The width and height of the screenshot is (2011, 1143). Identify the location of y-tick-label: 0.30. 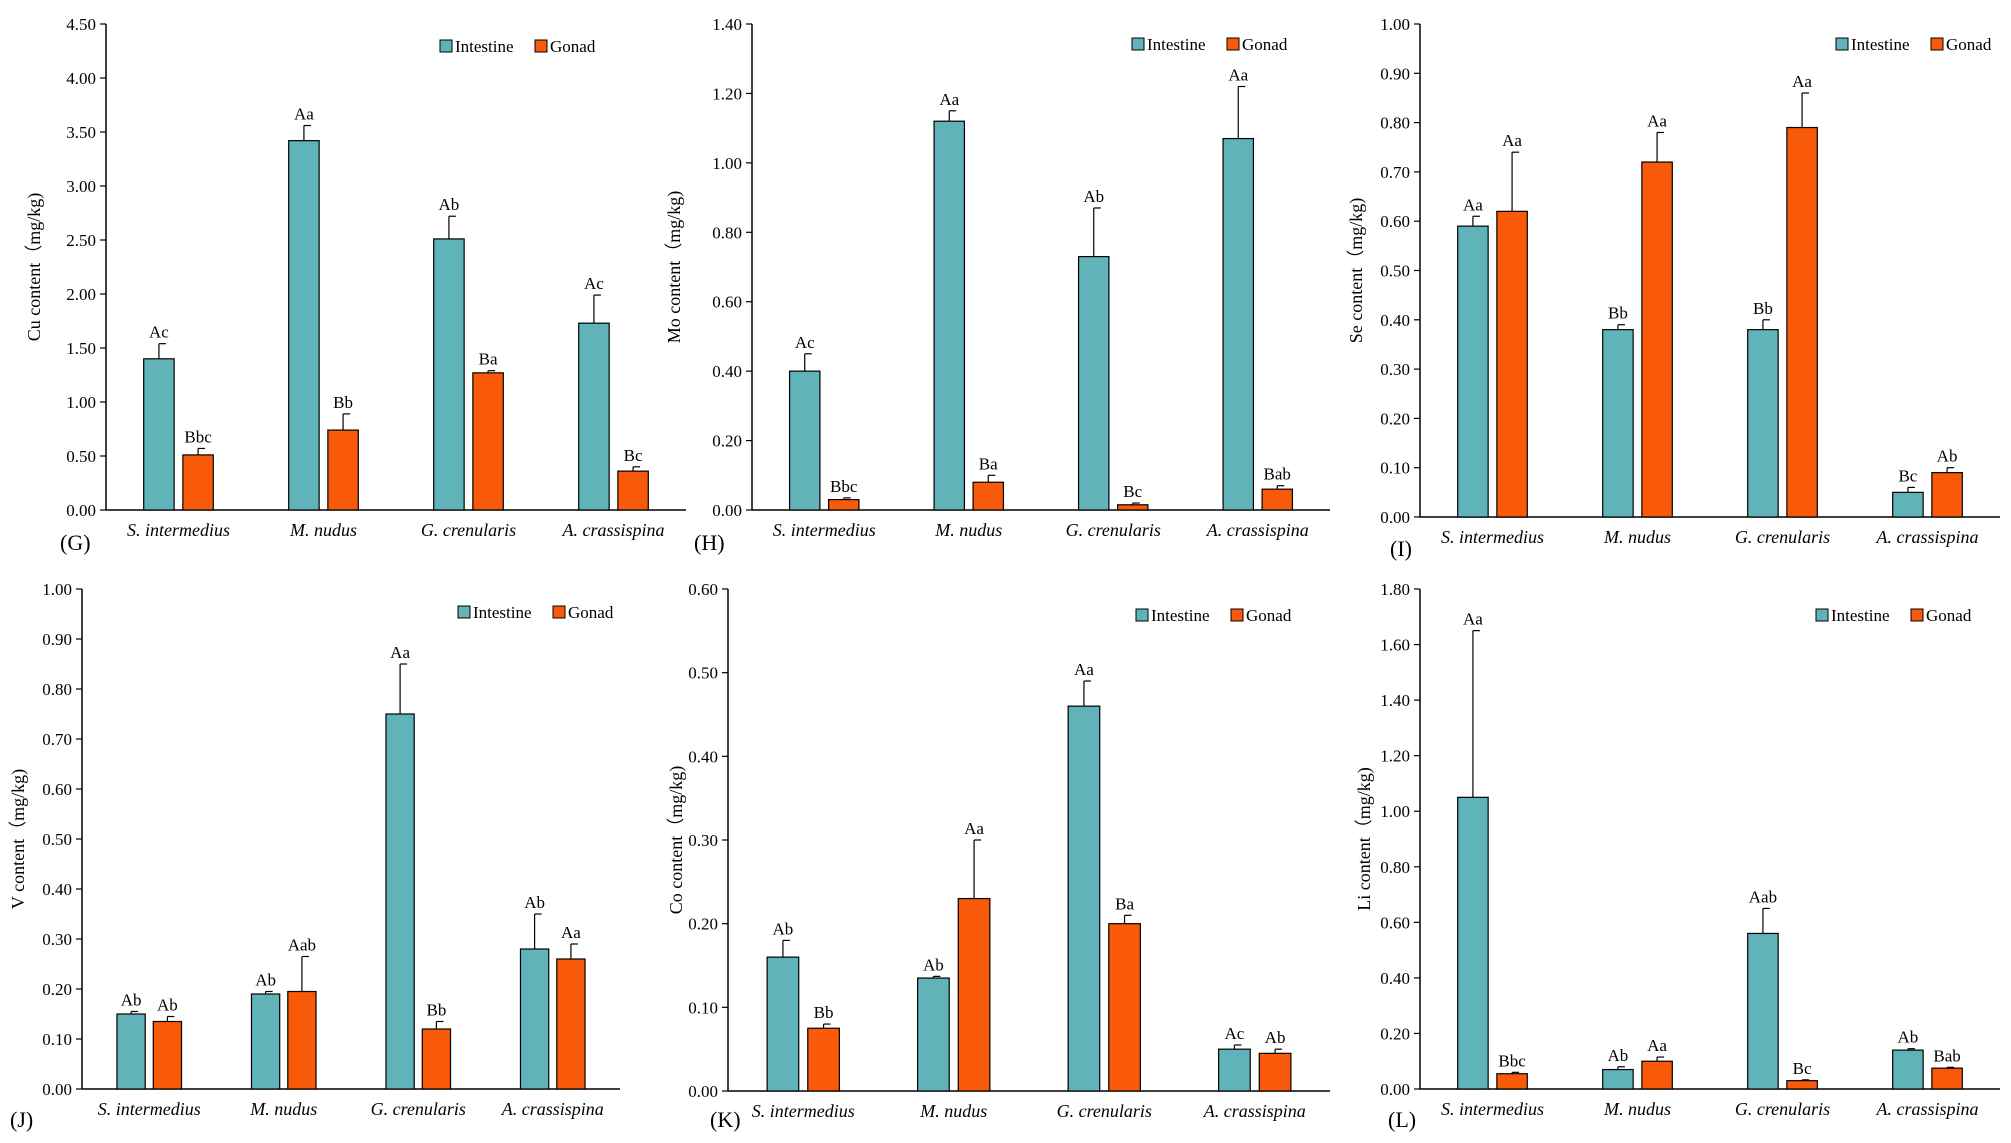
(1395, 369).